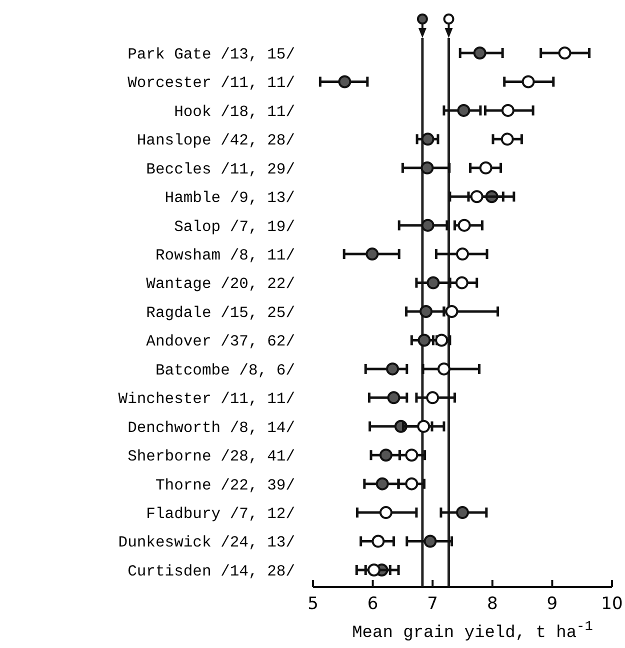  What do you see at coordinates (211, 427) in the screenshot?
I see `y-tick-label: Denchworth /8, 14/` at bounding box center [211, 427].